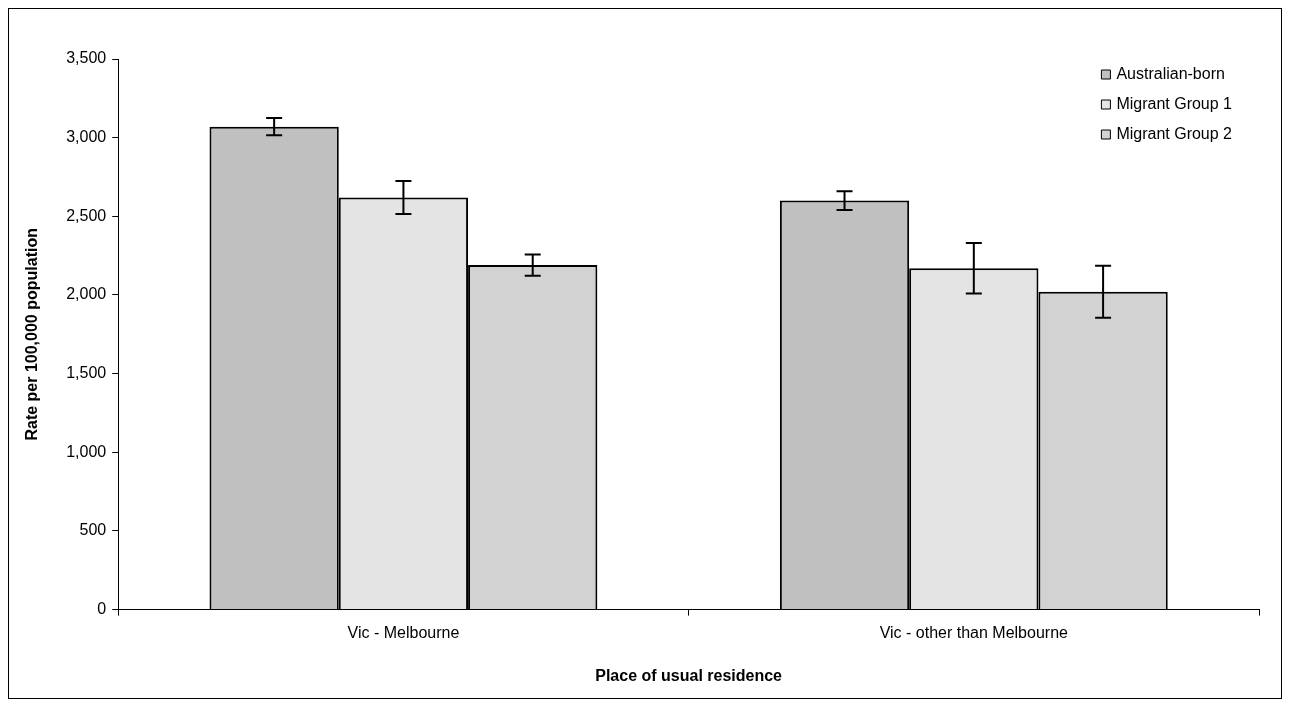 The height and width of the screenshot is (709, 1292). Describe the element at coordinates (1170, 74) in the screenshot. I see `legend-label: Australian-born` at that location.